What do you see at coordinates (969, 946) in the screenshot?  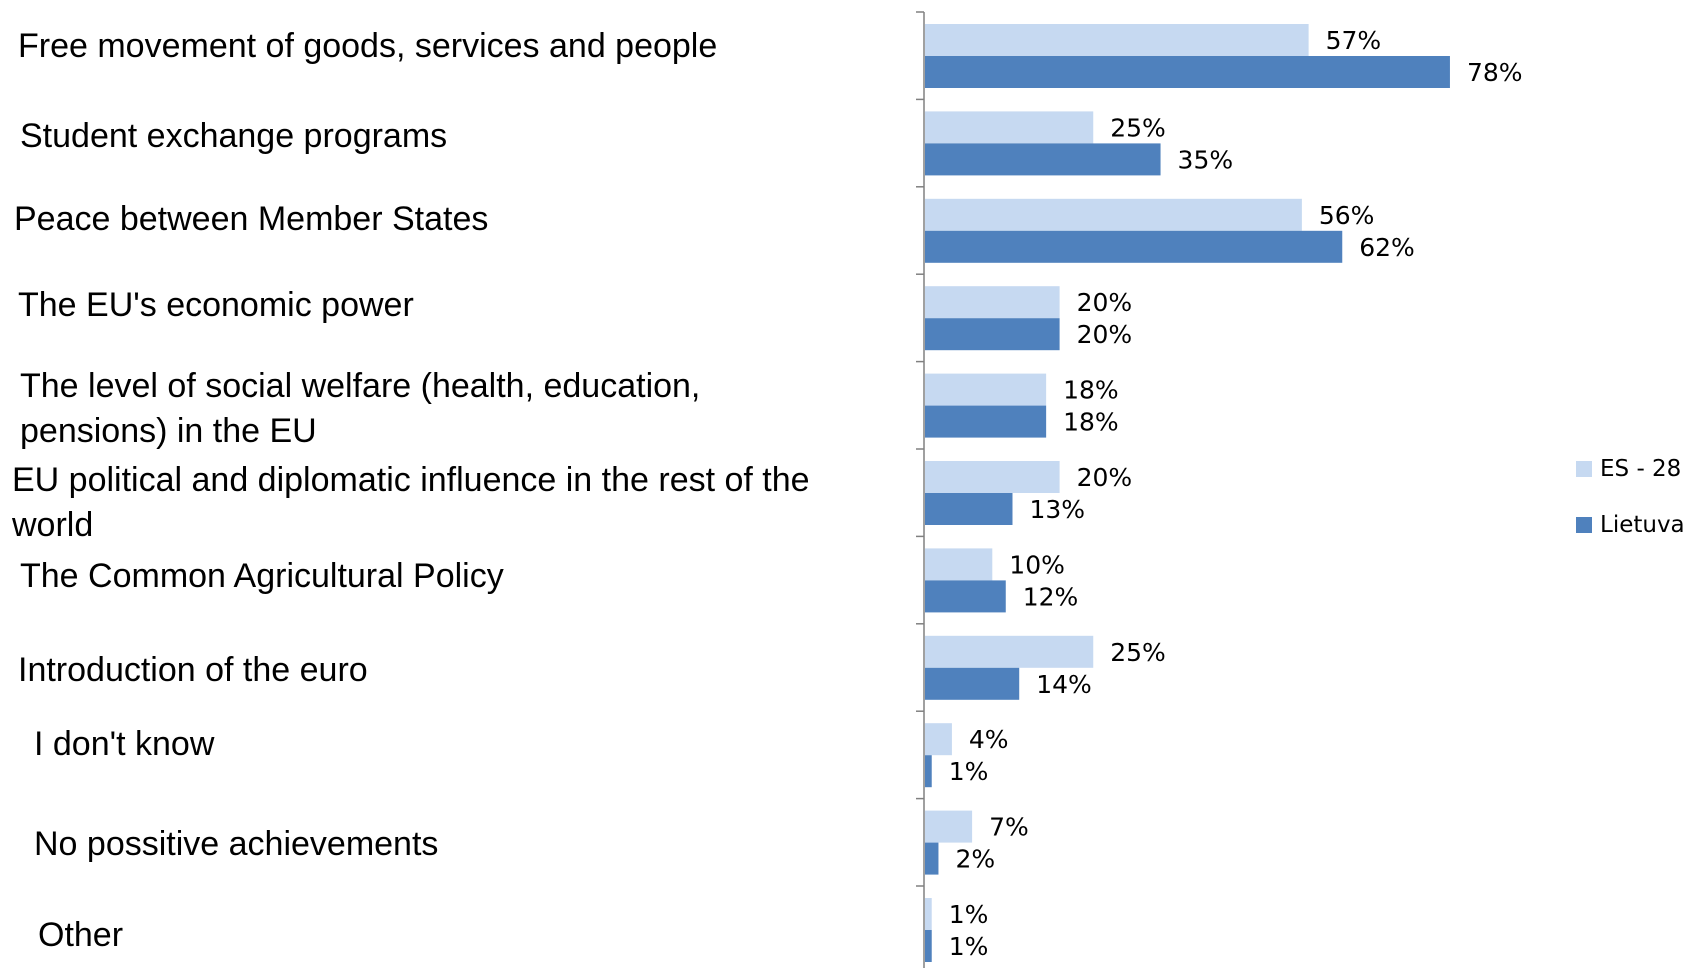 I see `data-label-lietuva-10: 1%` at bounding box center [969, 946].